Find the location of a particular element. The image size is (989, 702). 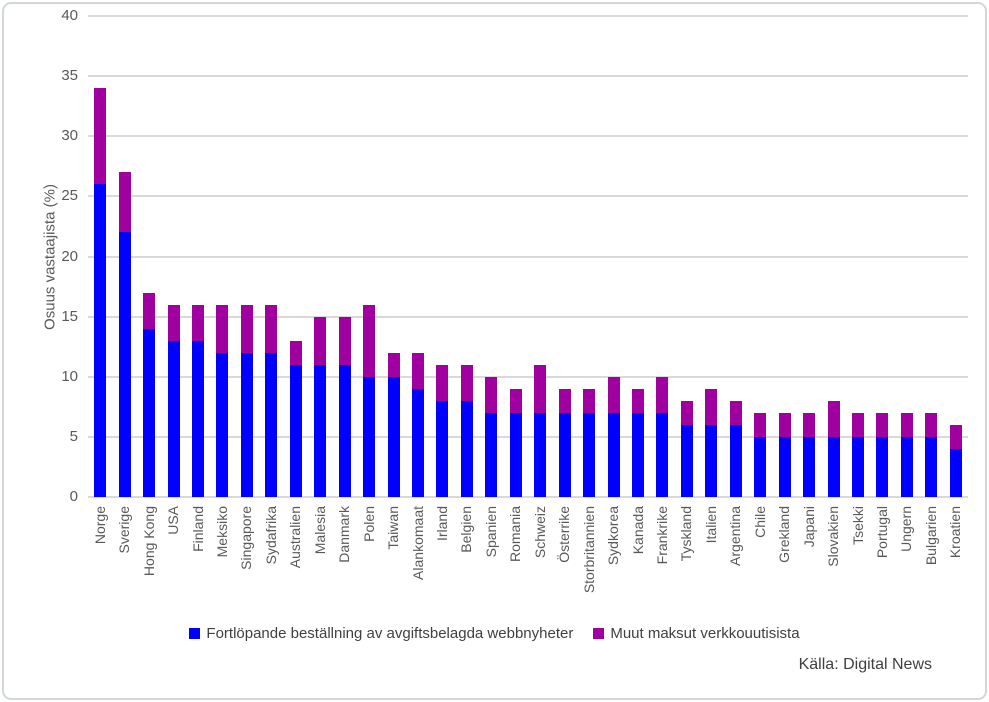

bar-spanien is located at coordinates (491, 436).